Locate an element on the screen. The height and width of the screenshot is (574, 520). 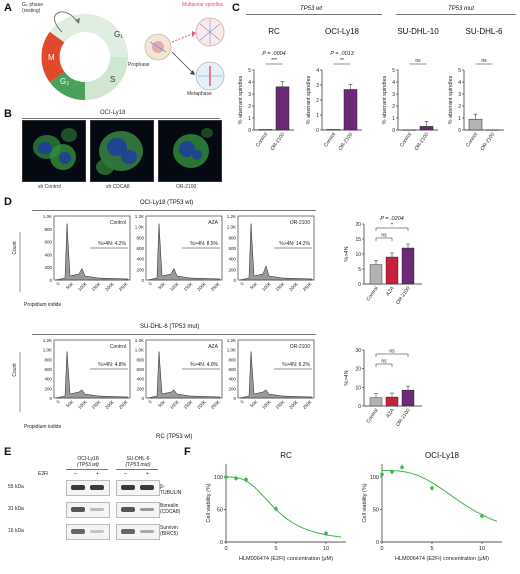
histogram-name: AZA is located at coordinates (213, 347).